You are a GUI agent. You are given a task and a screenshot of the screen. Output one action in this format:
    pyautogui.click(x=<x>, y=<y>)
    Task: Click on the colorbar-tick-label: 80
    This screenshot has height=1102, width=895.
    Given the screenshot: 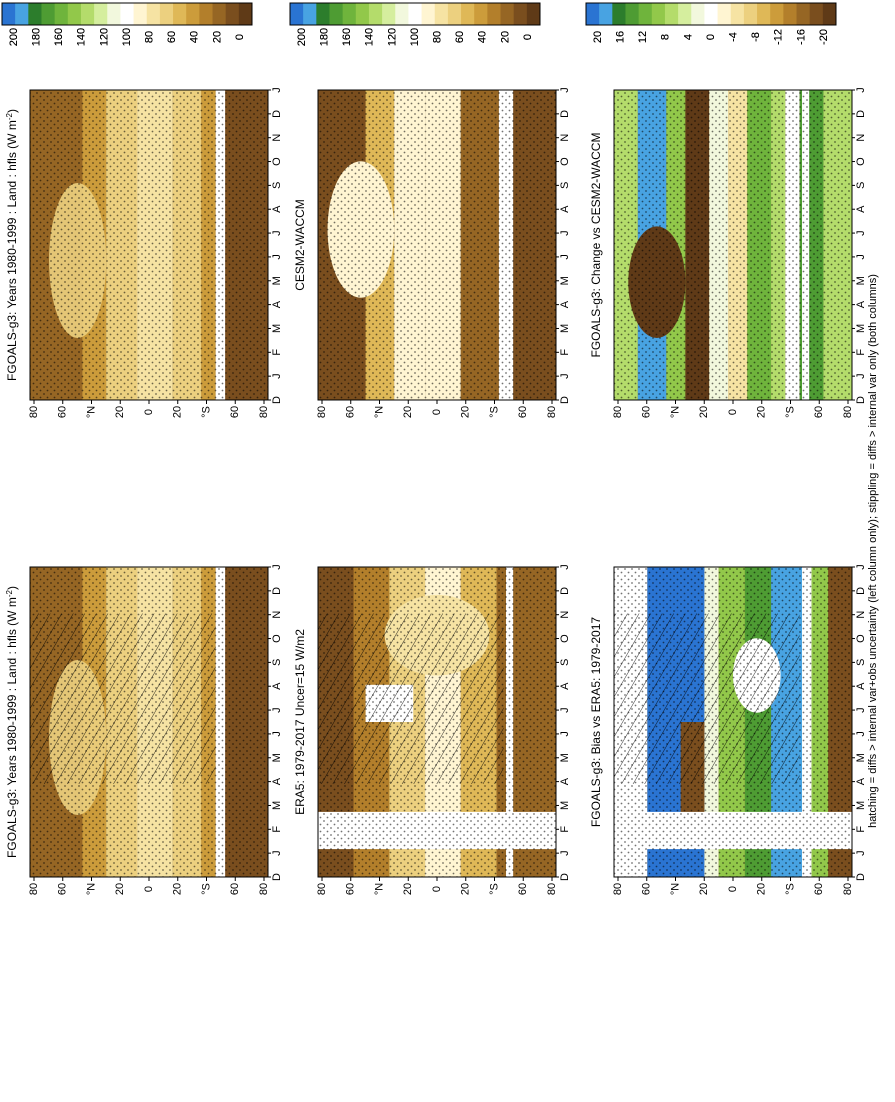 What is the action you would take?
    pyautogui.click(x=150, y=37)
    